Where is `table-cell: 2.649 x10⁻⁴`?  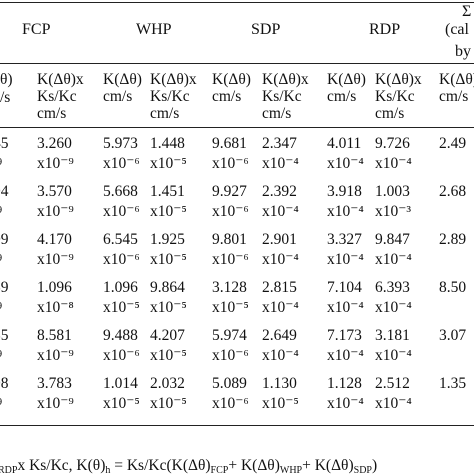
table-cell: 2.649 x10⁻⁴ is located at coordinates (280, 345).